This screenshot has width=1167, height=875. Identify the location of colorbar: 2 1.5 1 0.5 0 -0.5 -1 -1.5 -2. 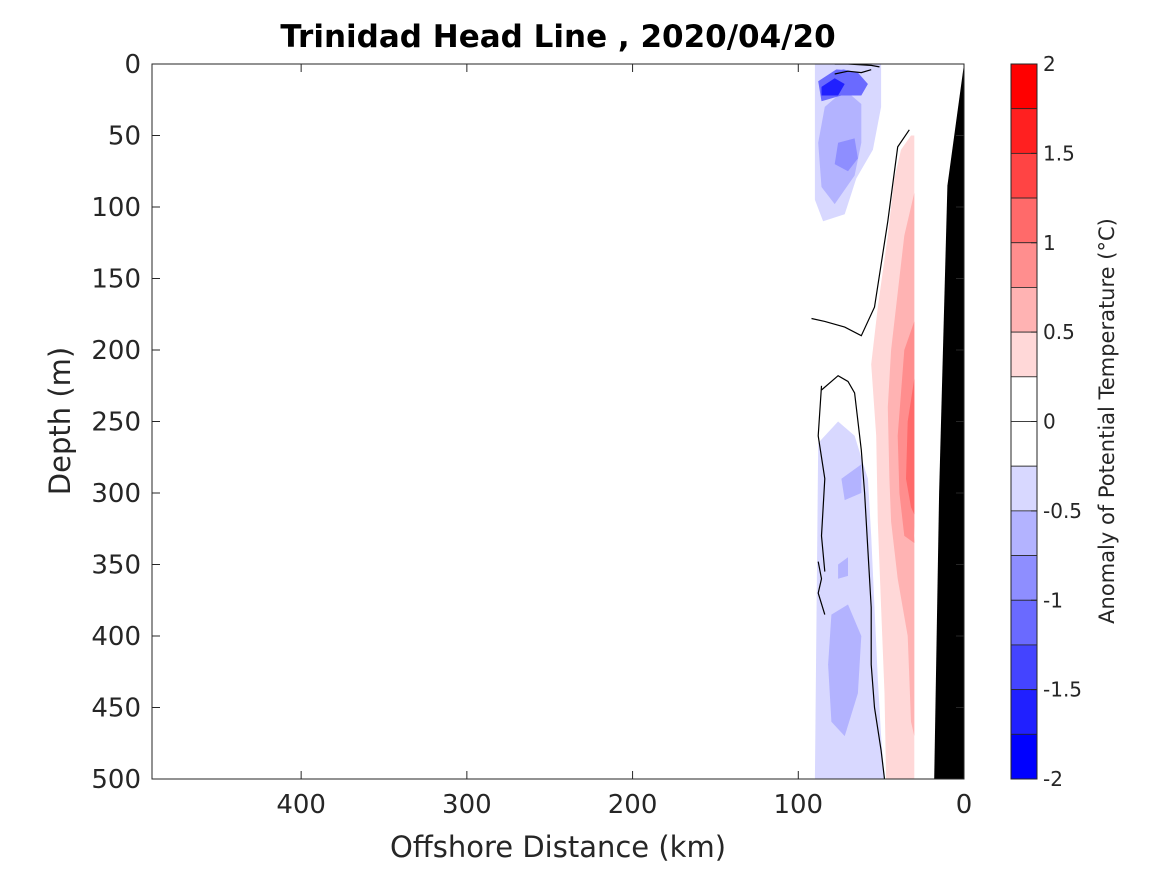
(1046, 421).